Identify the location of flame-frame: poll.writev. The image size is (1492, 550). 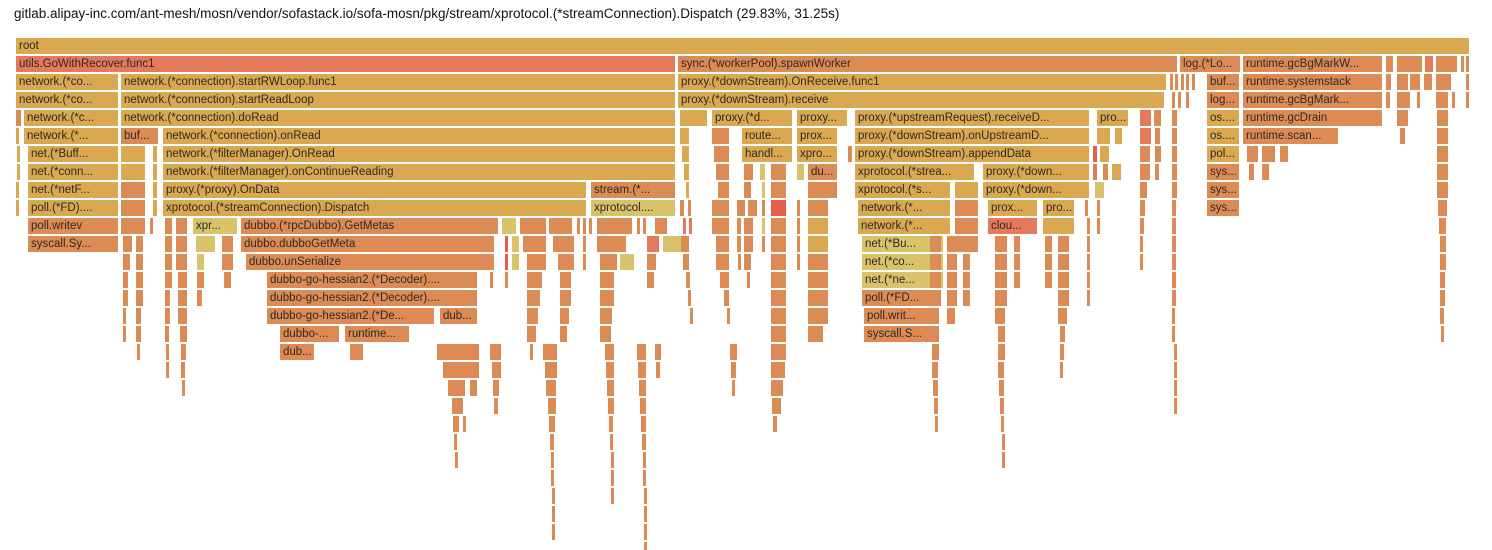
(73, 226).